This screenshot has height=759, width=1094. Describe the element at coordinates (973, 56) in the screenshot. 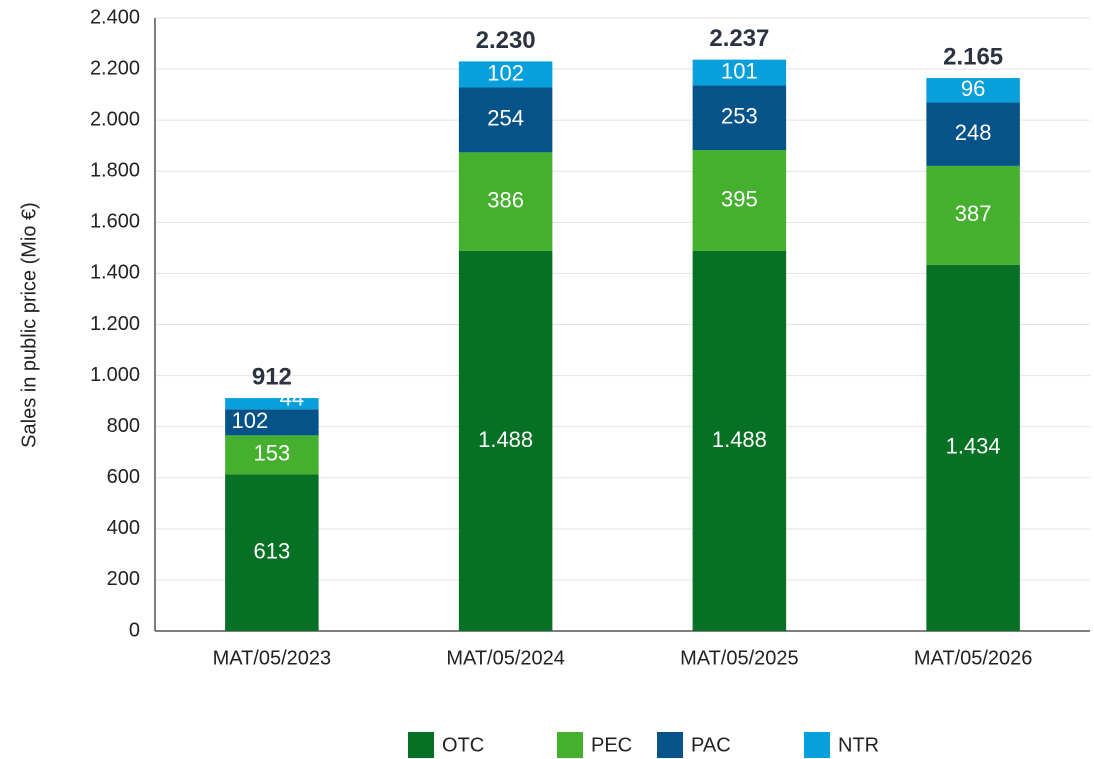

I see `total-label: 2.165` at that location.